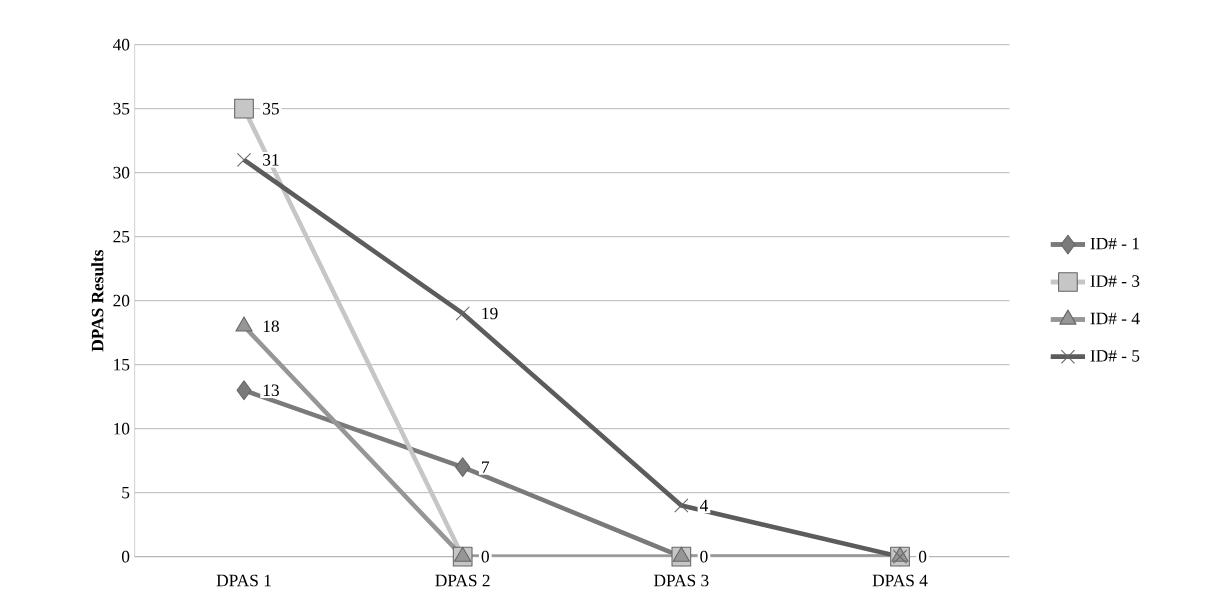 This screenshot has height=590, width=1220. Describe the element at coordinates (704, 505) in the screenshot. I see `data-label: 4` at that location.